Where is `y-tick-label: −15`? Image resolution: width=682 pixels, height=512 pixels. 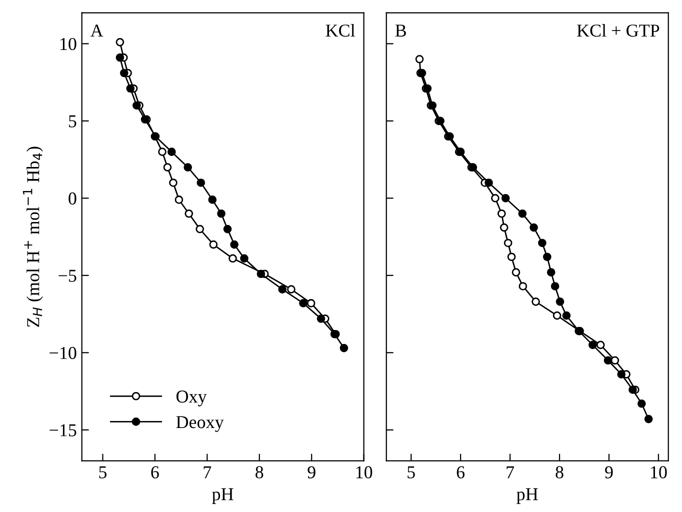
y-tick-label: −15 is located at coordinates (63, 430).